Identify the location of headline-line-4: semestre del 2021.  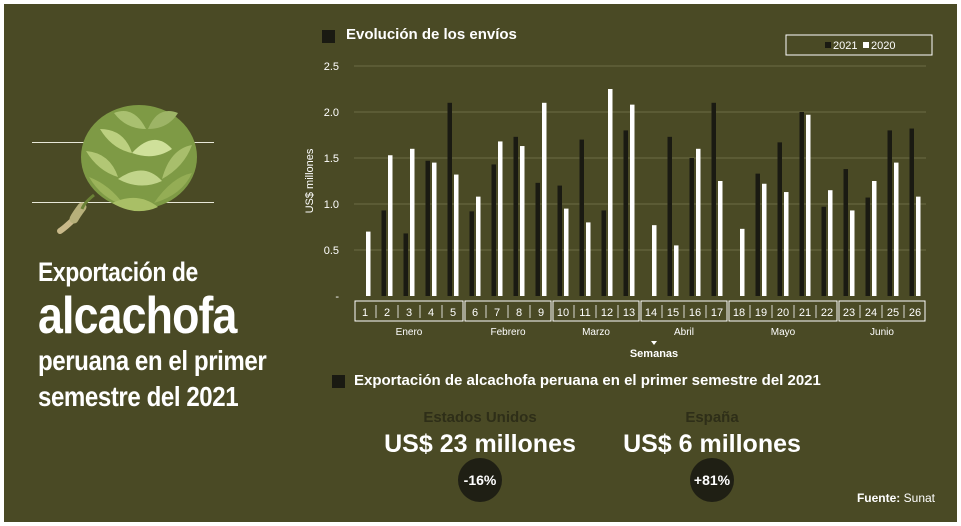
(138, 396).